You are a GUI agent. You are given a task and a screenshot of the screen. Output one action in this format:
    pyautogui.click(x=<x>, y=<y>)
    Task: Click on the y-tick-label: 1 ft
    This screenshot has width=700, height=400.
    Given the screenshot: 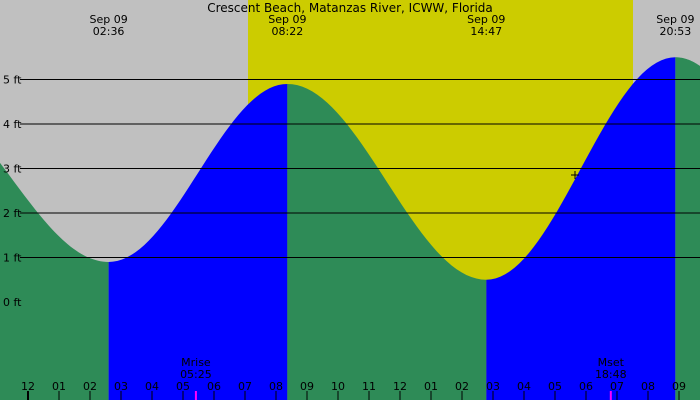 What is the action you would take?
    pyautogui.click(x=12, y=258)
    